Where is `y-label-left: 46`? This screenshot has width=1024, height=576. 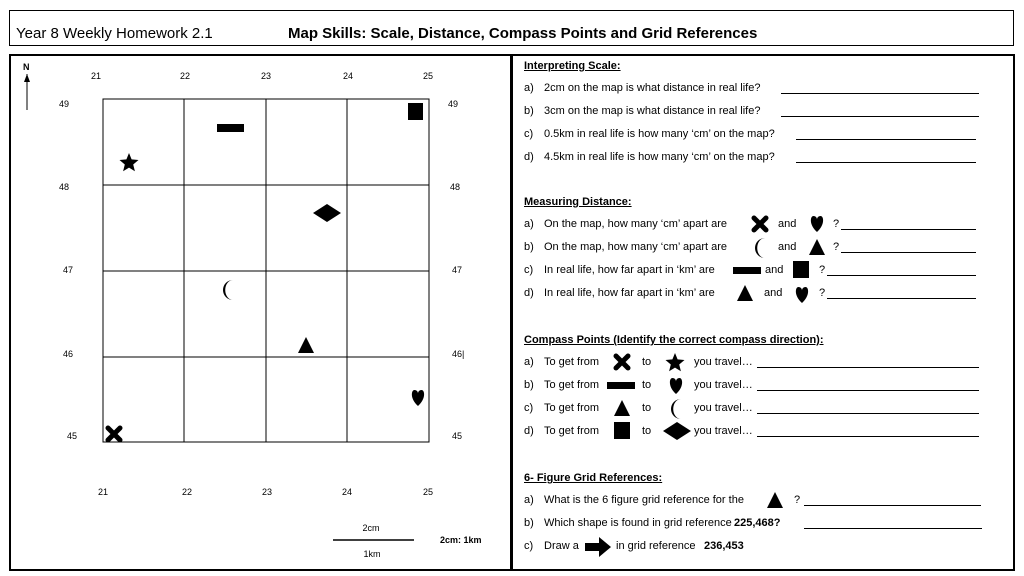 y-label-left: 46 is located at coordinates (68, 354).